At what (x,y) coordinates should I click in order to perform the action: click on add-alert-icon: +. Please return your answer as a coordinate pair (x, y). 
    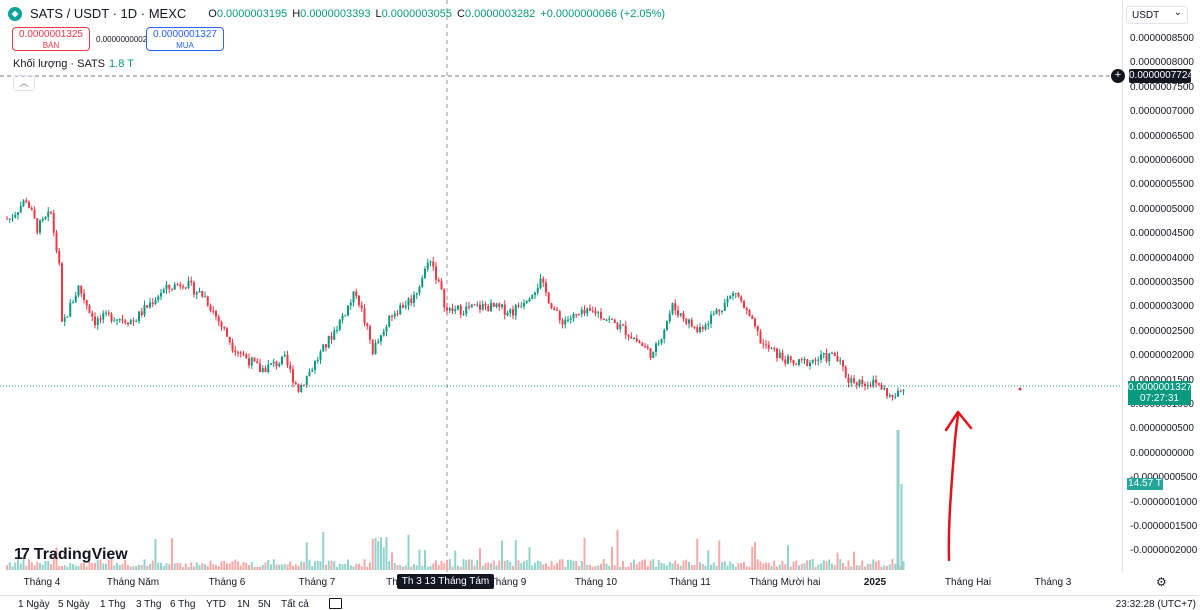
    Looking at the image, I should click on (1118, 76).